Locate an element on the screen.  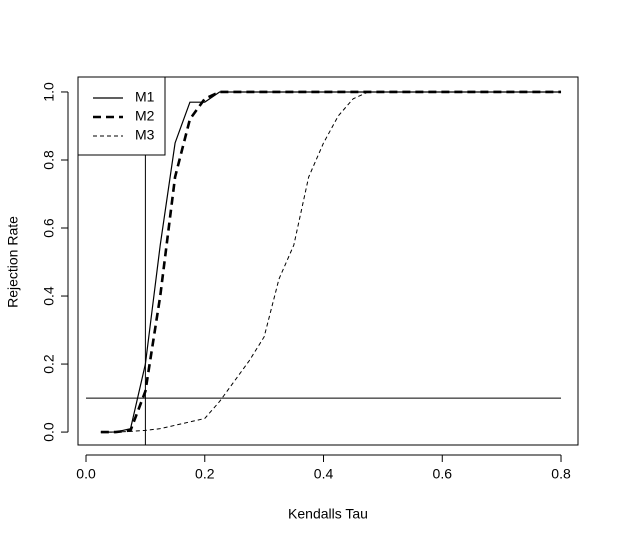
x-tick-label: 0.2 is located at coordinates (205, 474).